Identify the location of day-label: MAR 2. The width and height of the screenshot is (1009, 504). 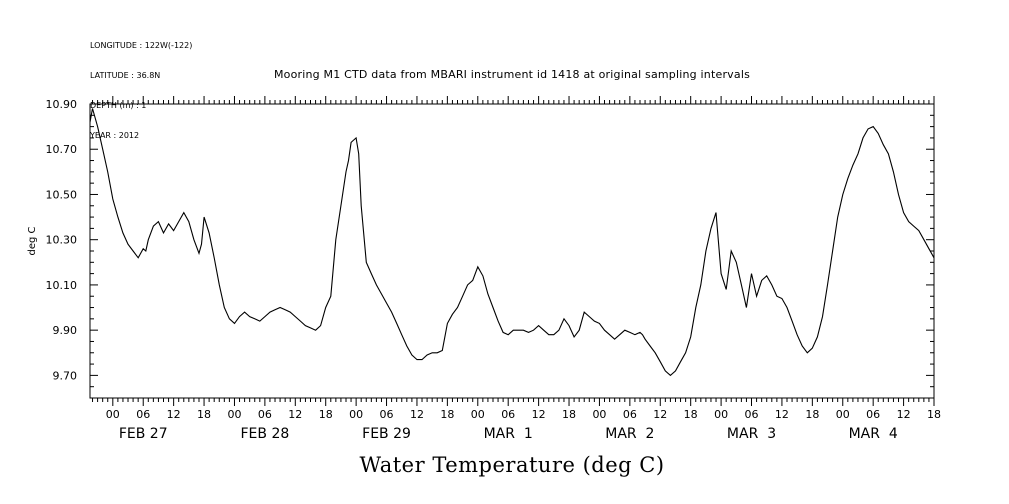
(629, 434).